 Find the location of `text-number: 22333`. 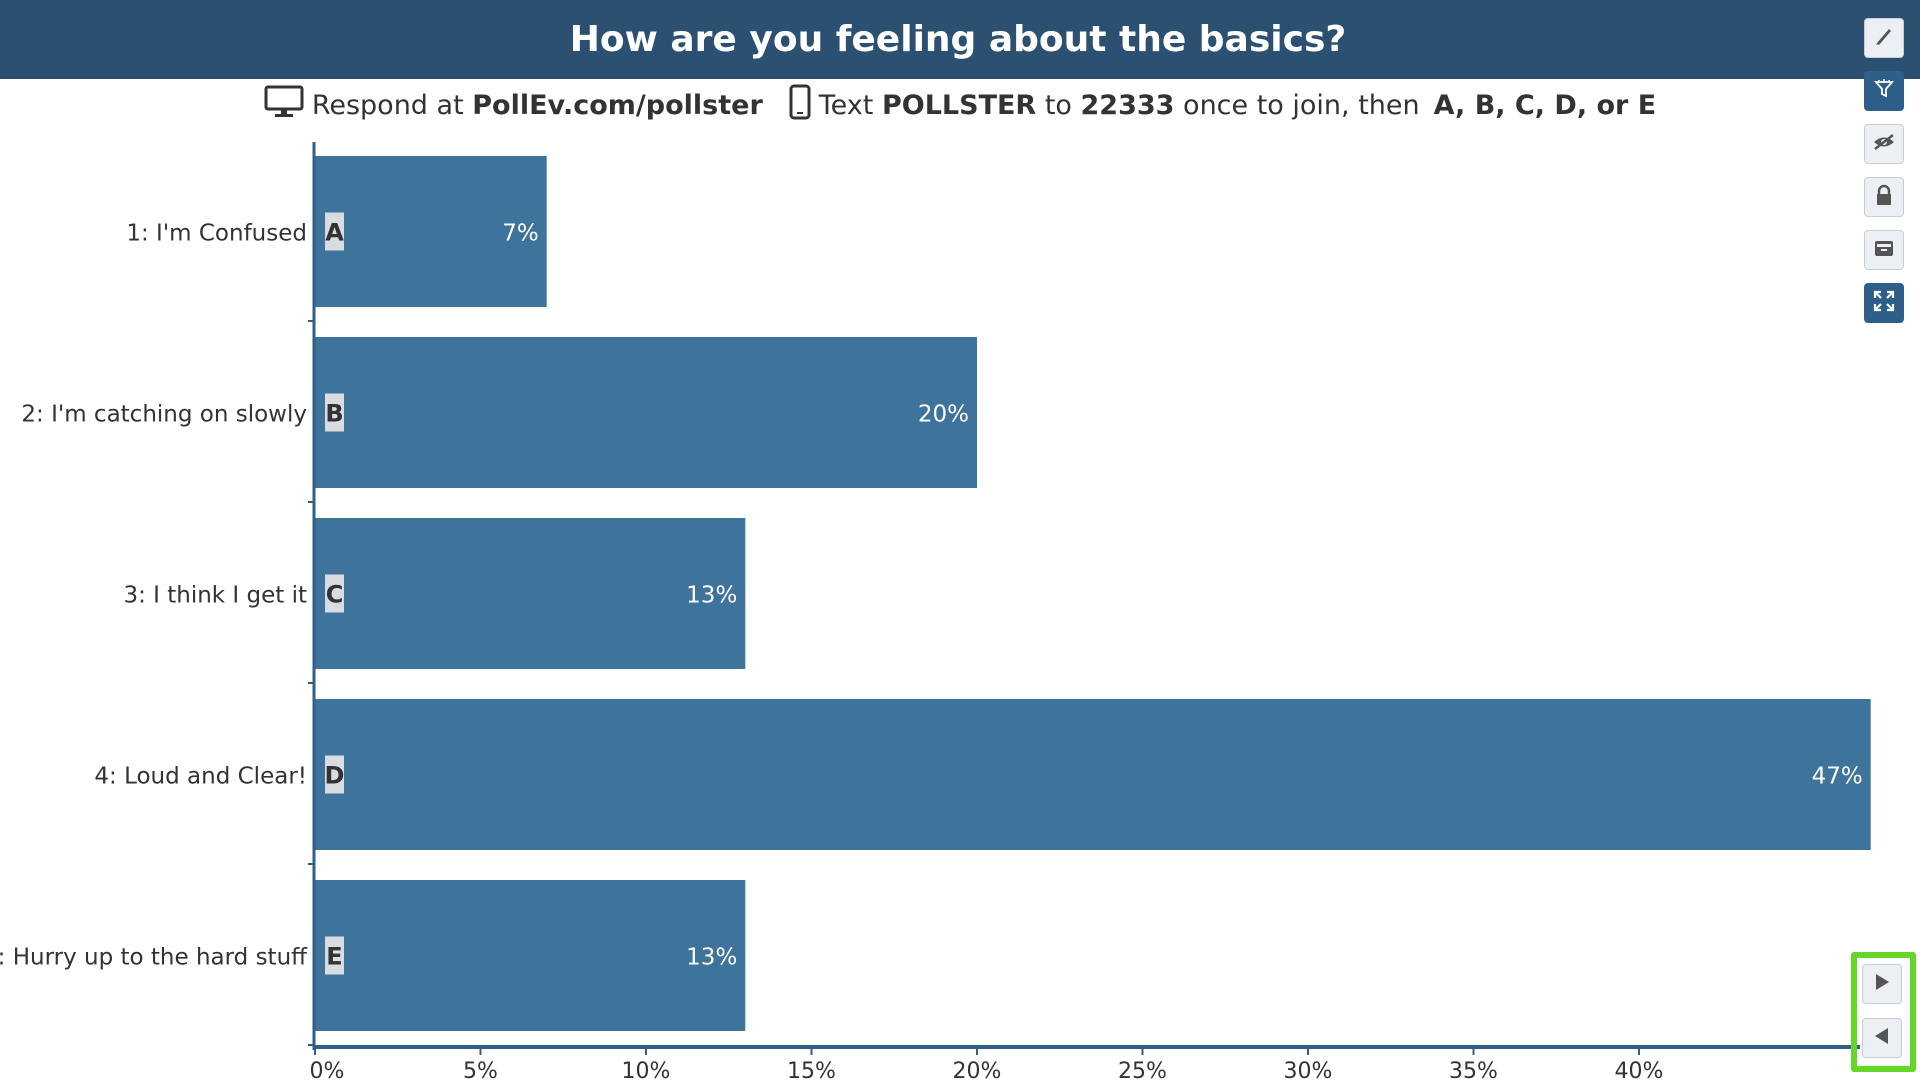

text-number: 22333 is located at coordinates (1127, 105).